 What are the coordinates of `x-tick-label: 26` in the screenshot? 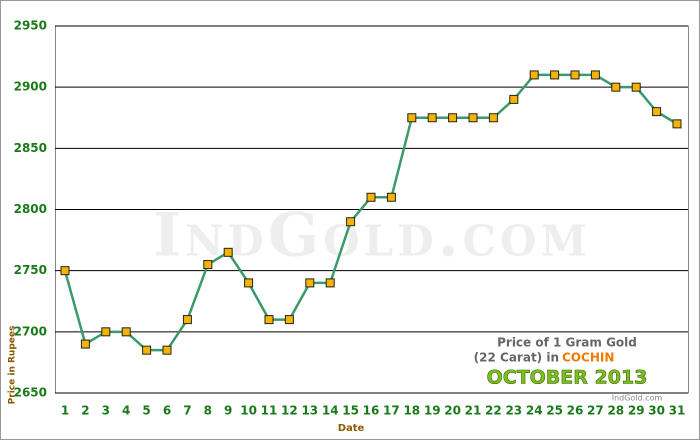 It's located at (575, 411).